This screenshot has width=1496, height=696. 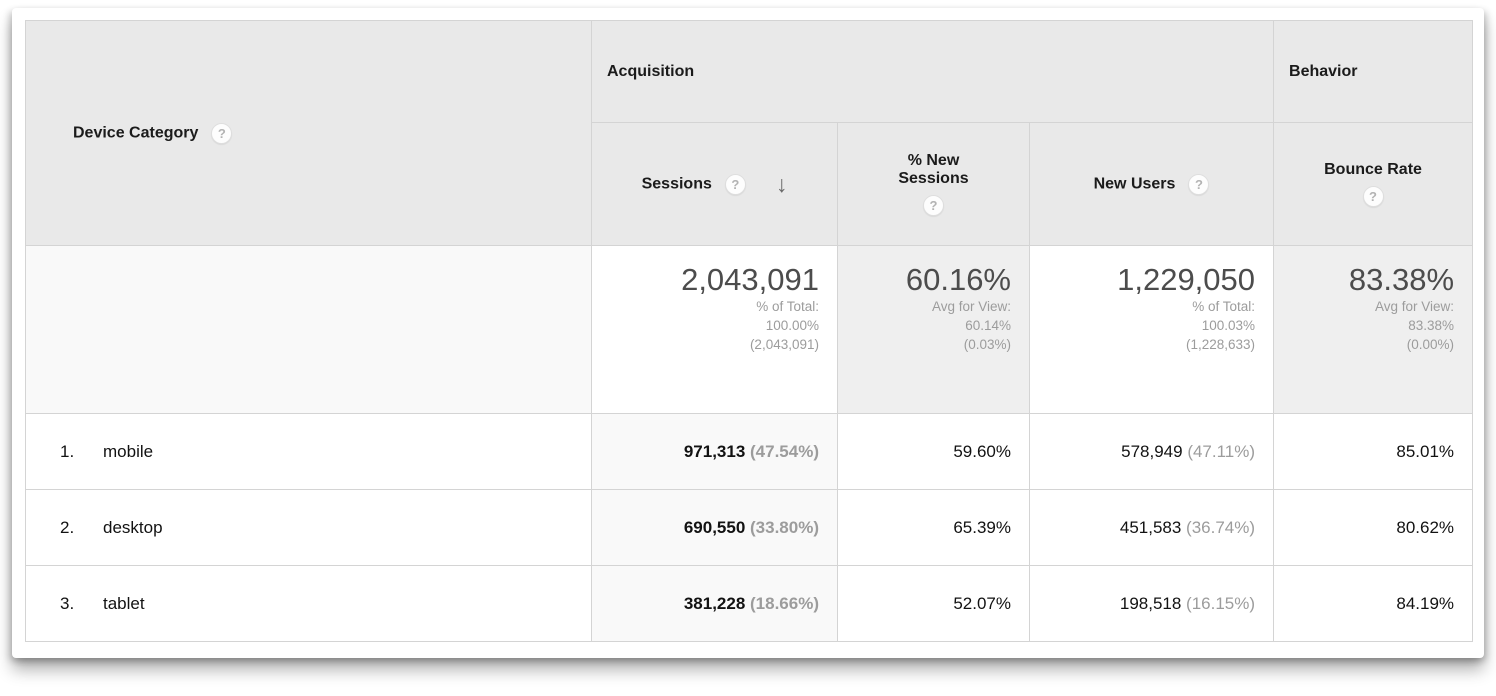 I want to click on new-users-pct: (47.11%), so click(x=1221, y=451).